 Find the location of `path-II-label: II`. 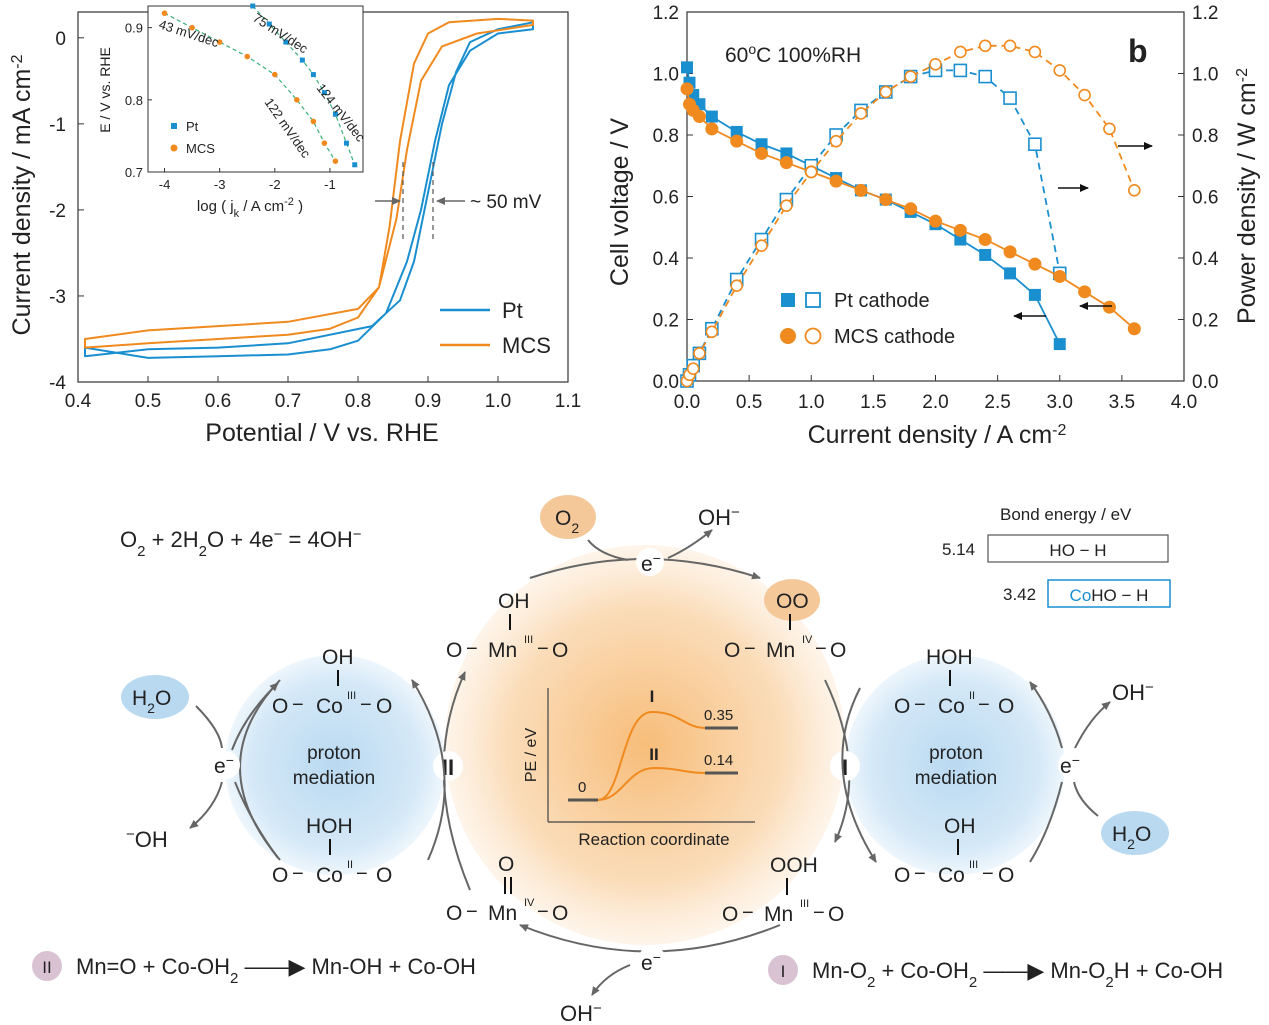

path-II-label: II is located at coordinates (653, 754).